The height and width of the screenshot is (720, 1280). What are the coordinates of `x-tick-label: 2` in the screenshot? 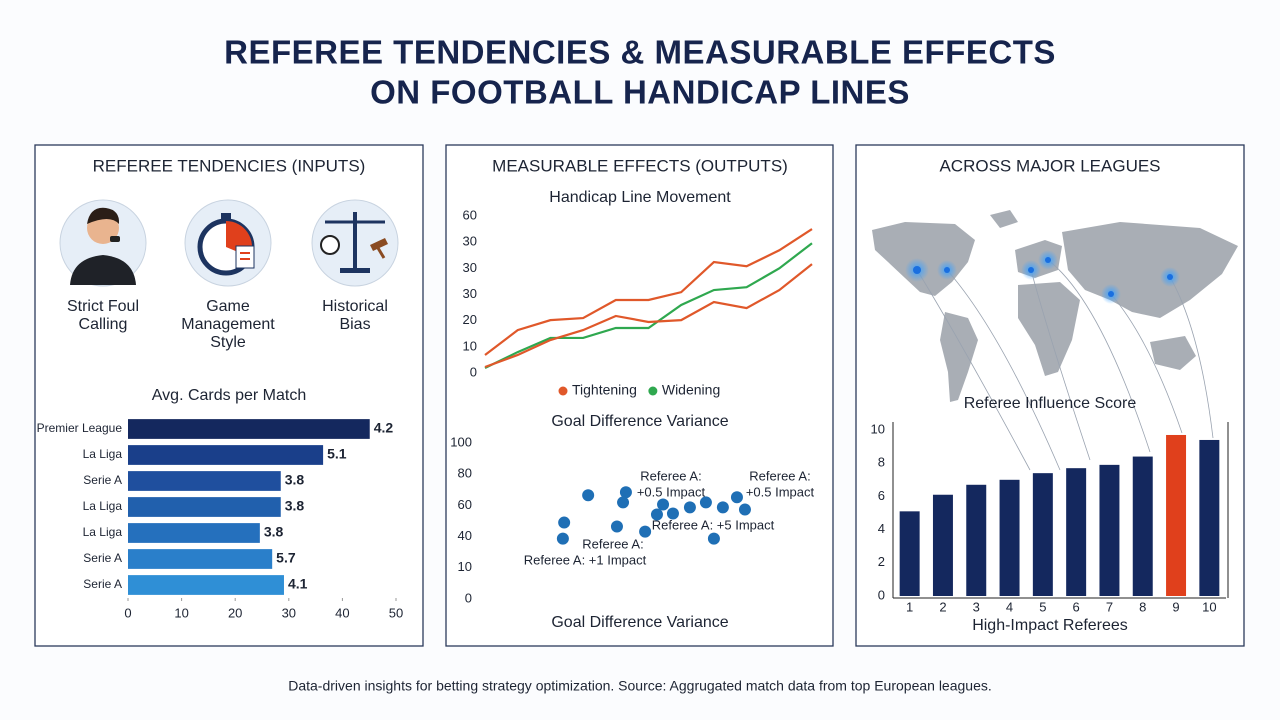 It's located at (942, 606).